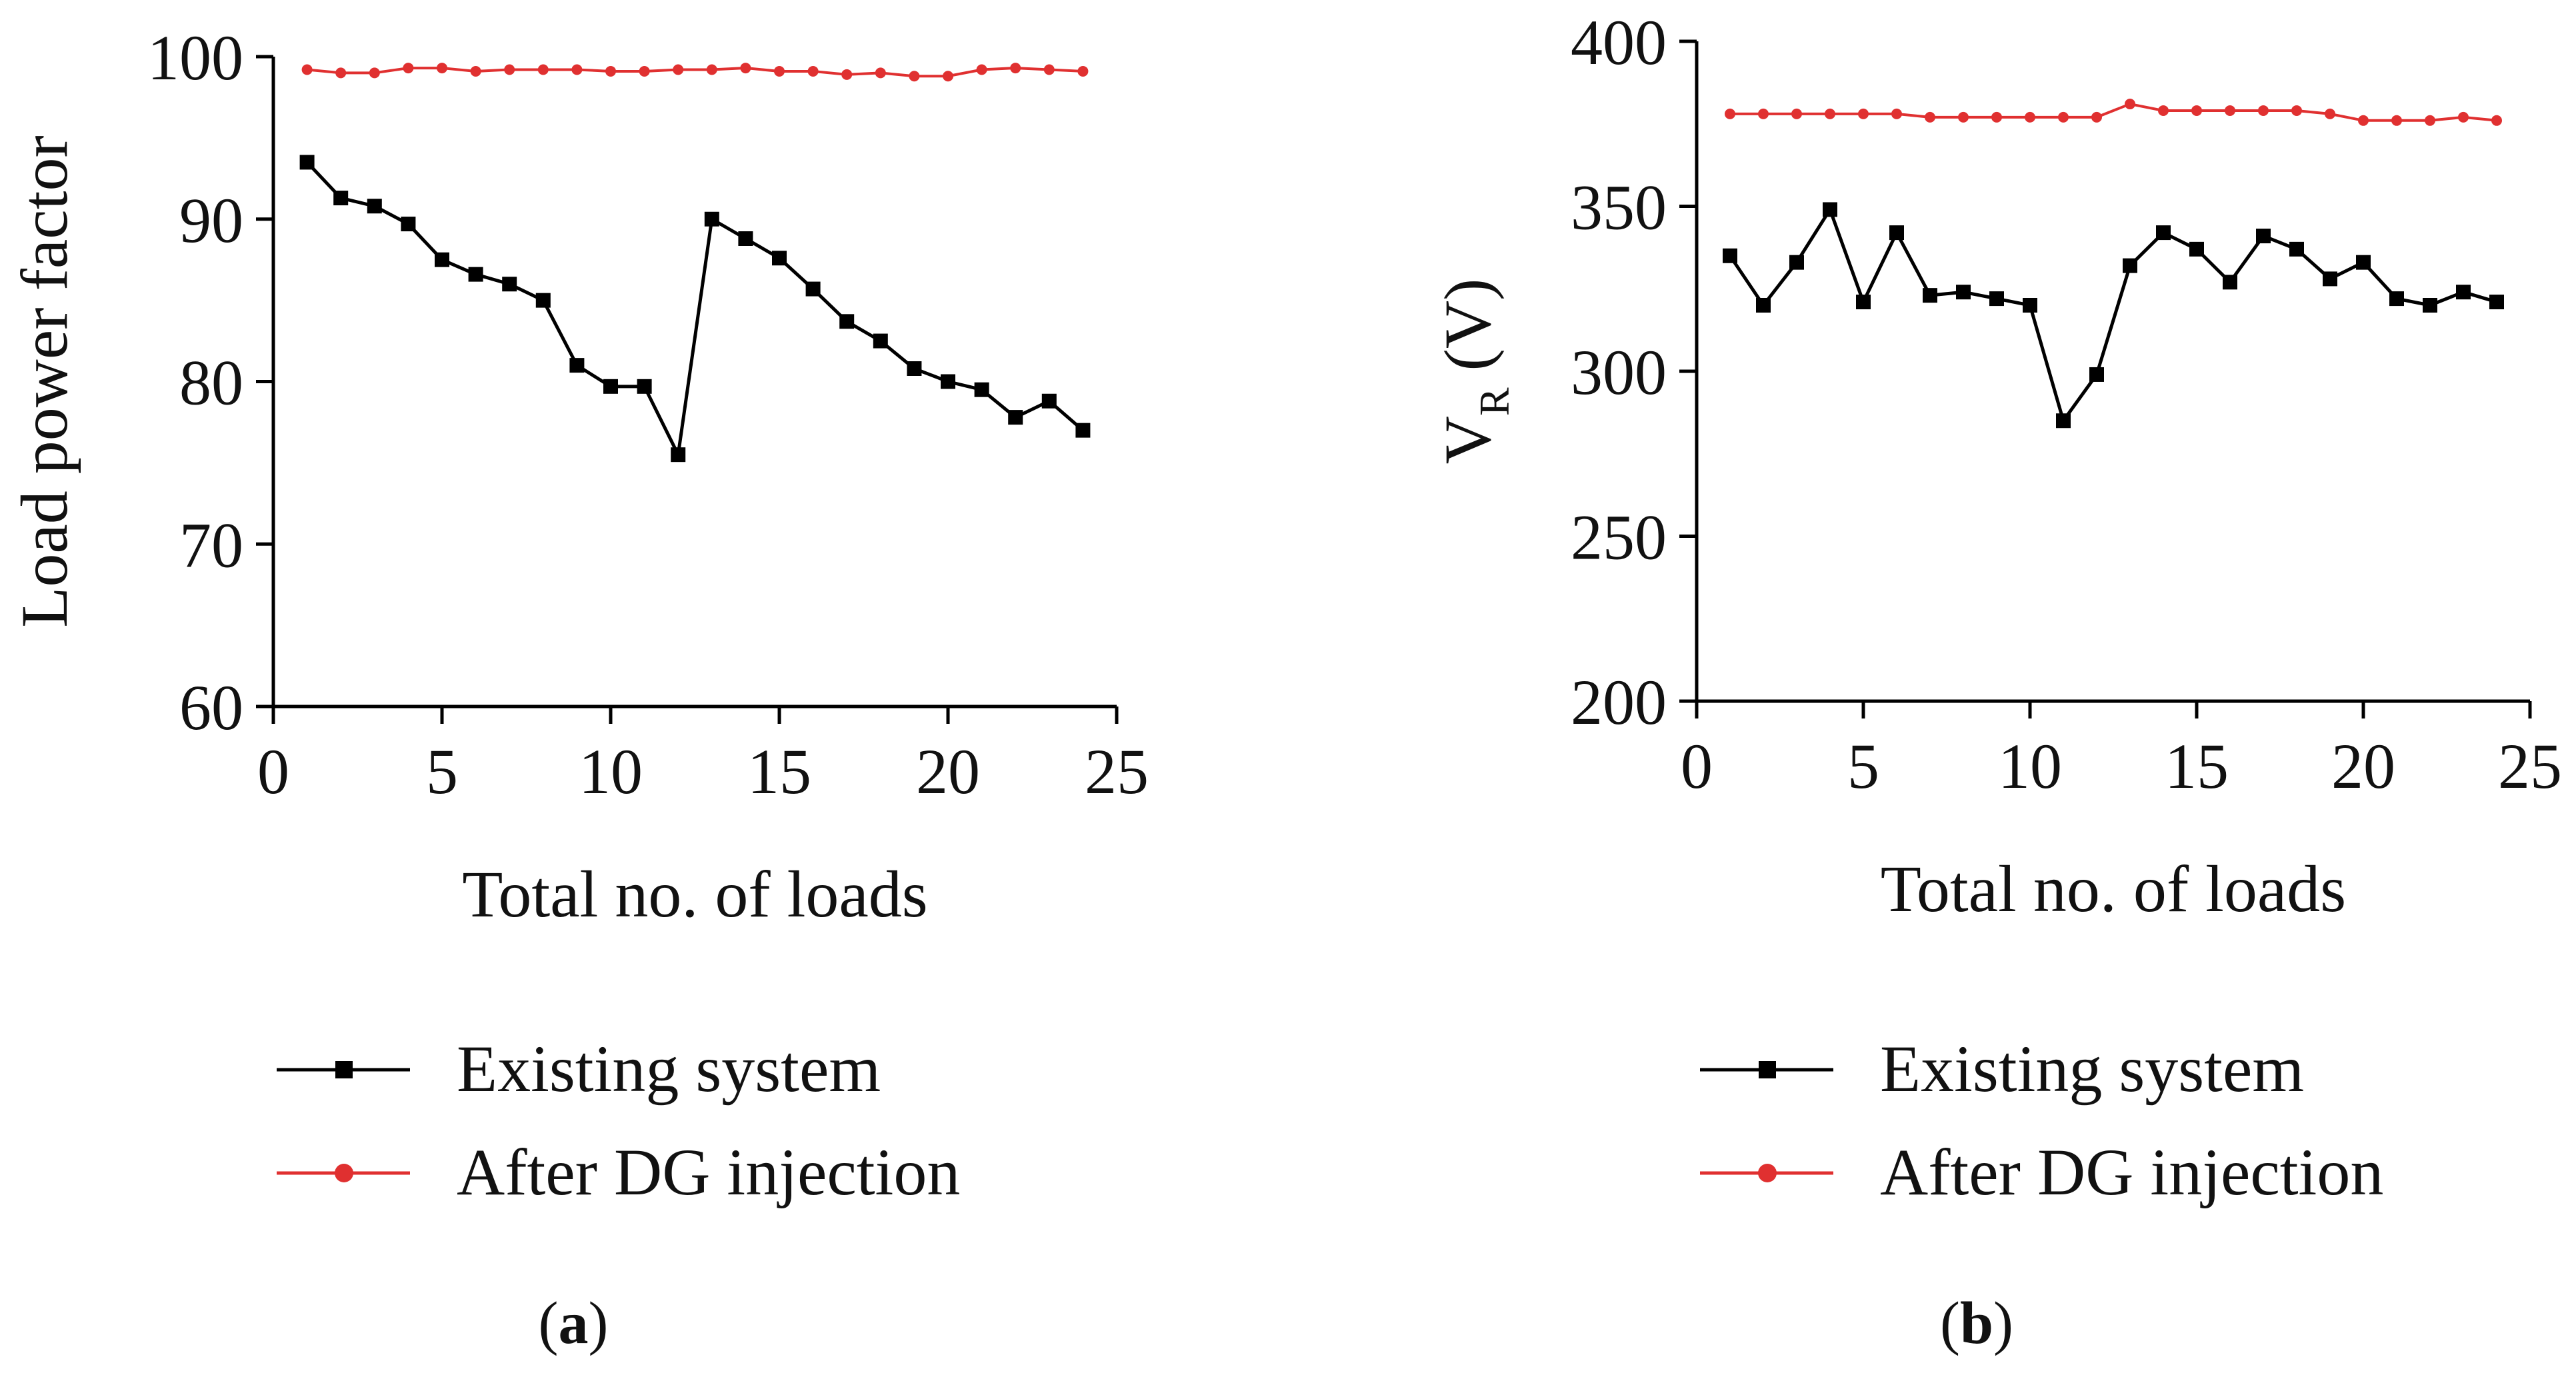 The height and width of the screenshot is (1373, 2576). What do you see at coordinates (1619, 208) in the screenshot?
I see `y-tick-label: 350` at bounding box center [1619, 208].